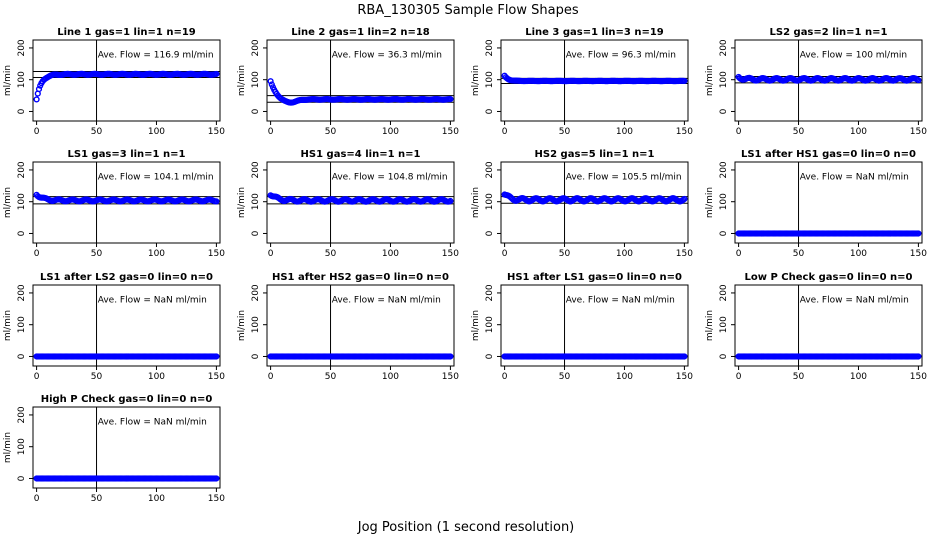  What do you see at coordinates (828, 154) in the screenshot?
I see `panel-title: LS1 after HS1 gas=0 lin=0 n=0` at bounding box center [828, 154].